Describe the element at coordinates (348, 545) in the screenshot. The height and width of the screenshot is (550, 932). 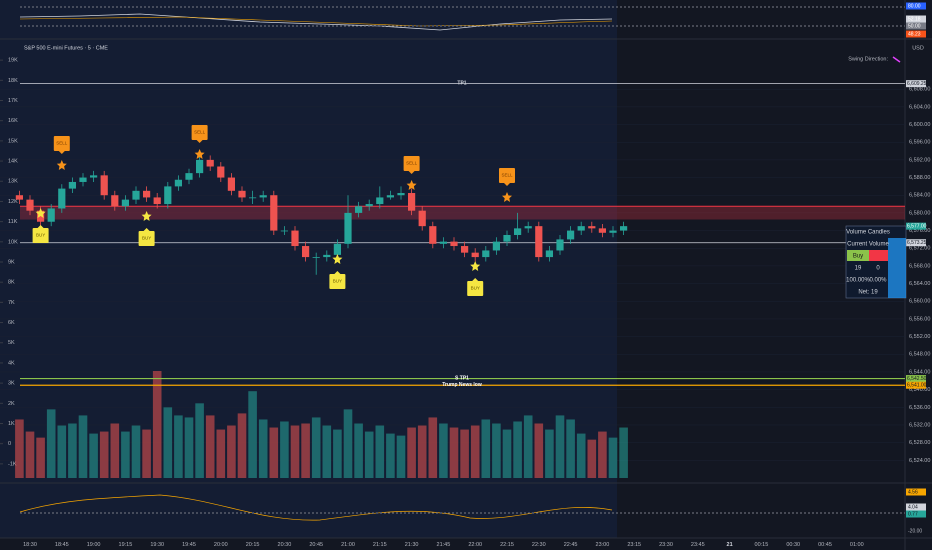
I see `x-tick-label: 21:00` at that location.